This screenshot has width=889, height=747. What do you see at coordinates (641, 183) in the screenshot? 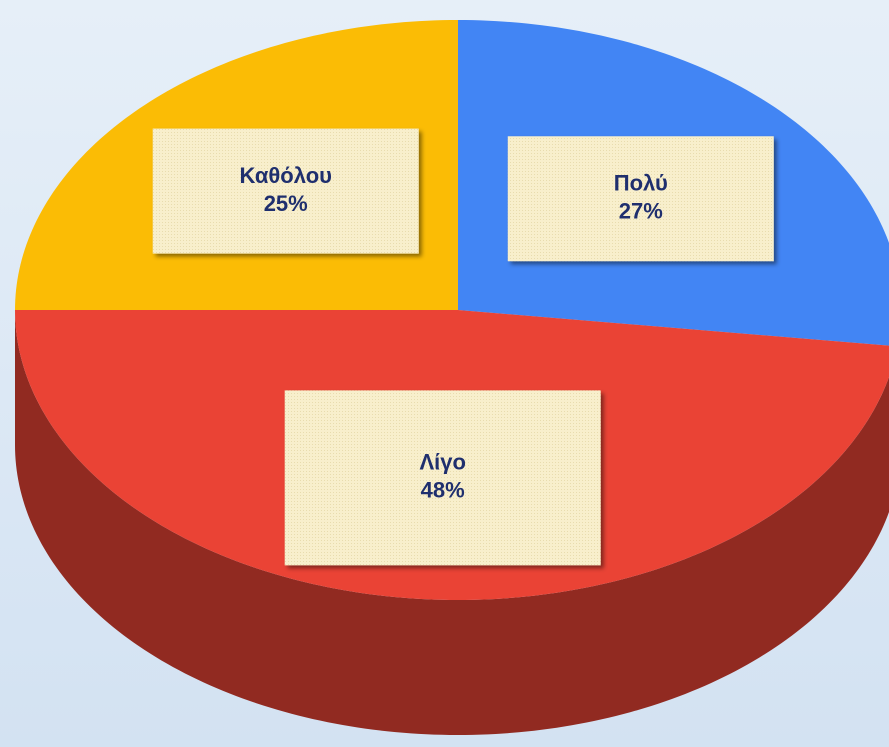
I see `label-category: Πολύ` at bounding box center [641, 183].